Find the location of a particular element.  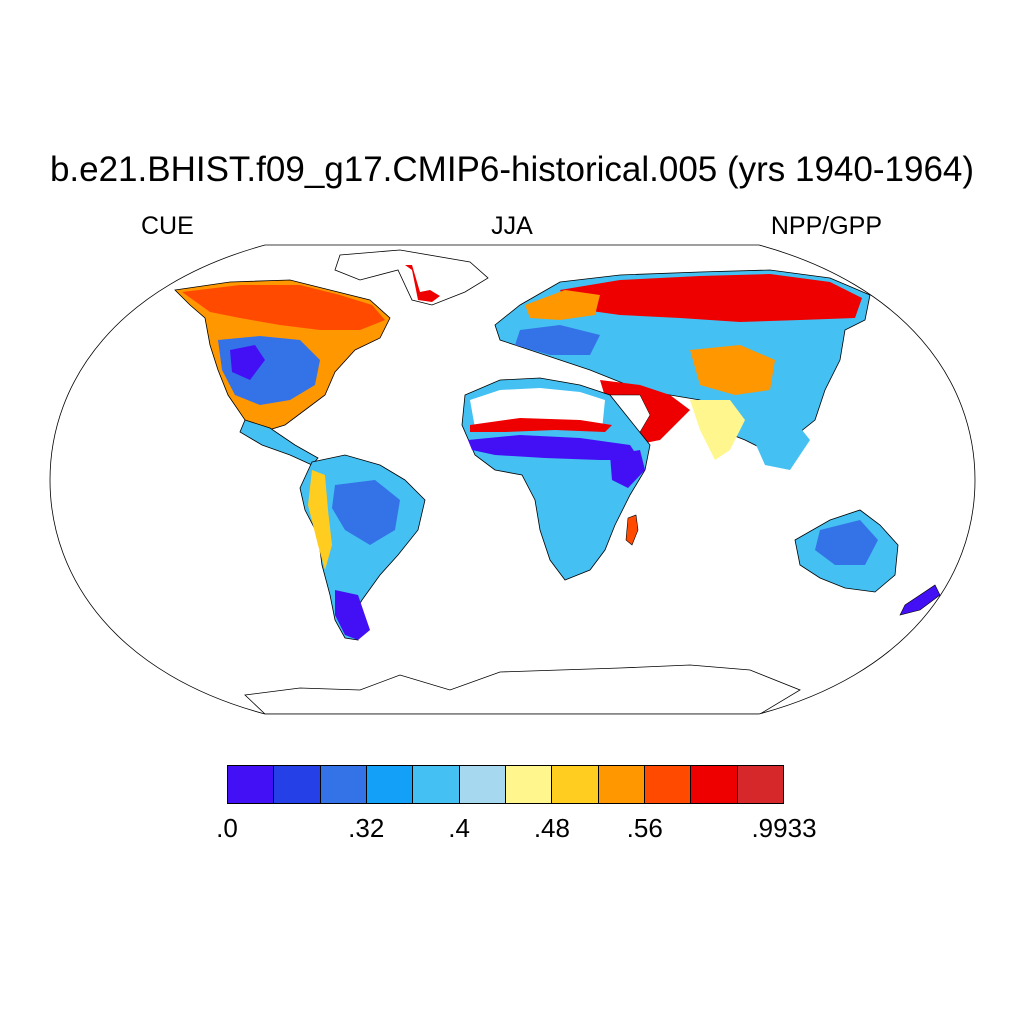

southeast-asia-blue is located at coordinates (777, 442).